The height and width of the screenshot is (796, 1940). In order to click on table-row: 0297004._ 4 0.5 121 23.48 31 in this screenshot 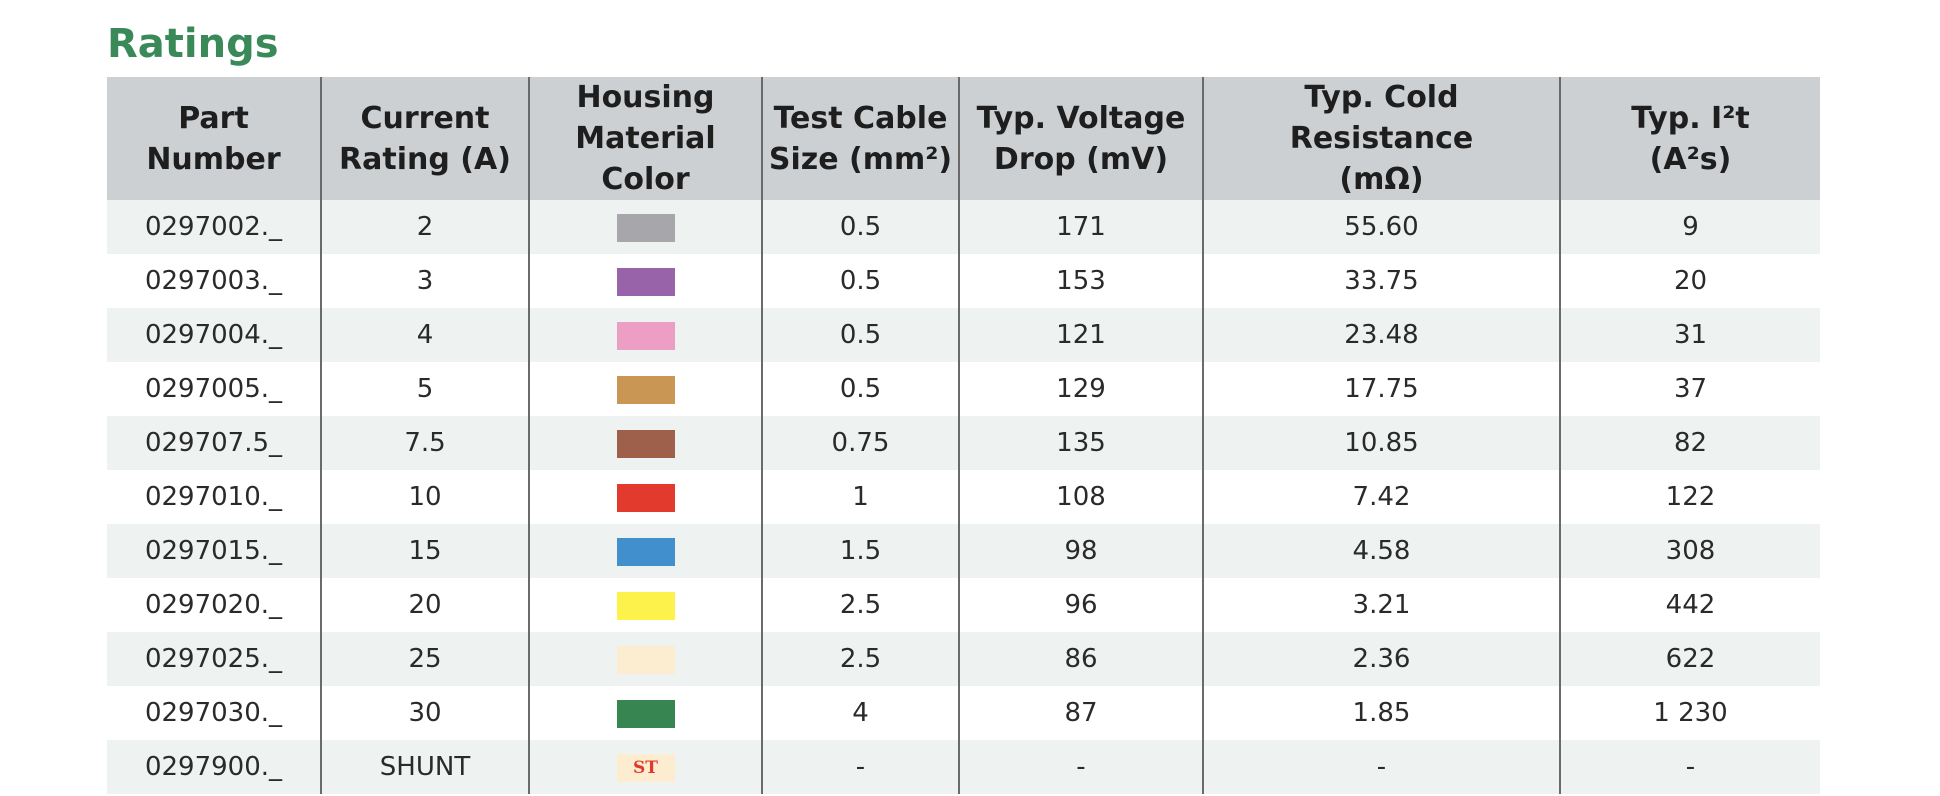, I will do `click(963, 335)`.